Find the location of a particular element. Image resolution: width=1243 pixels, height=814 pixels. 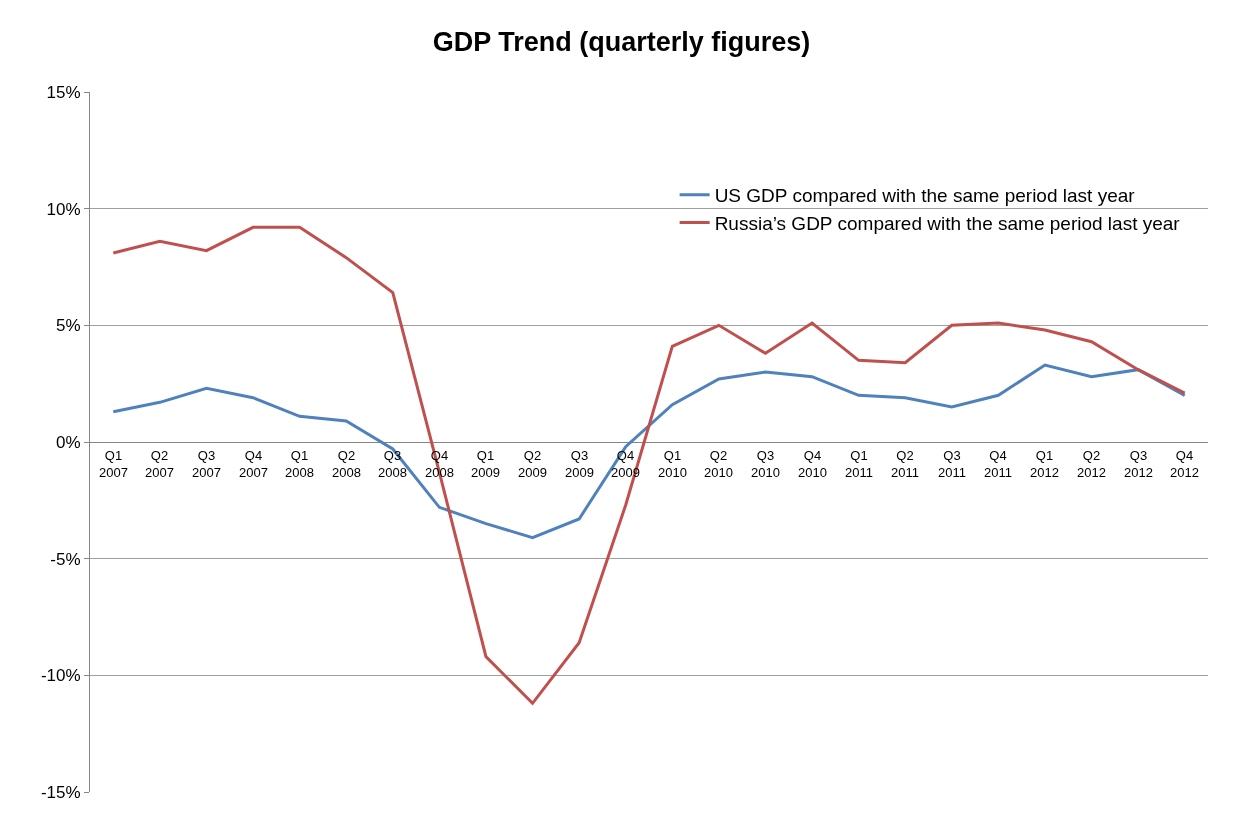

x-tick-label: Q4 2012 is located at coordinates (1184, 464).